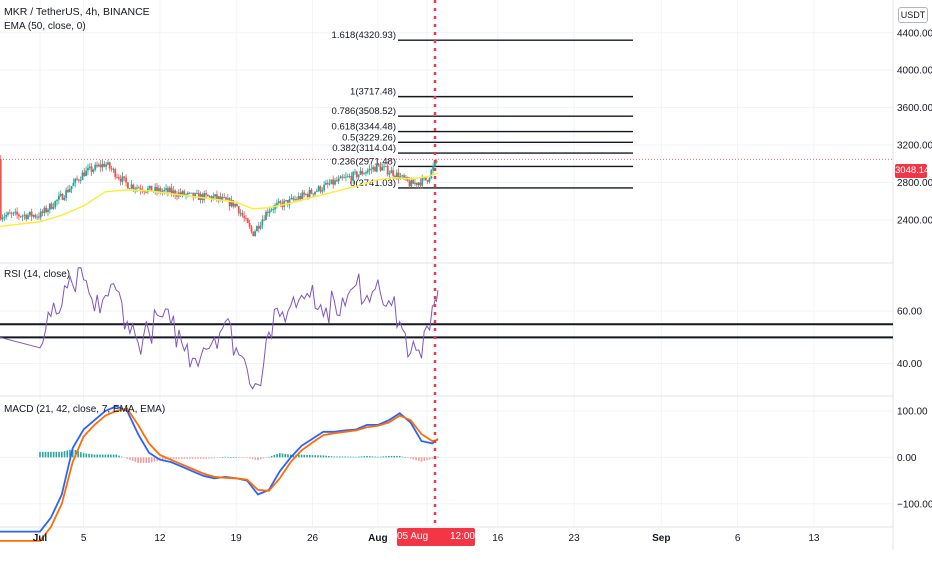 This screenshot has height=564, width=932. I want to click on fib-level-label: 0(2741.03), so click(373, 183).